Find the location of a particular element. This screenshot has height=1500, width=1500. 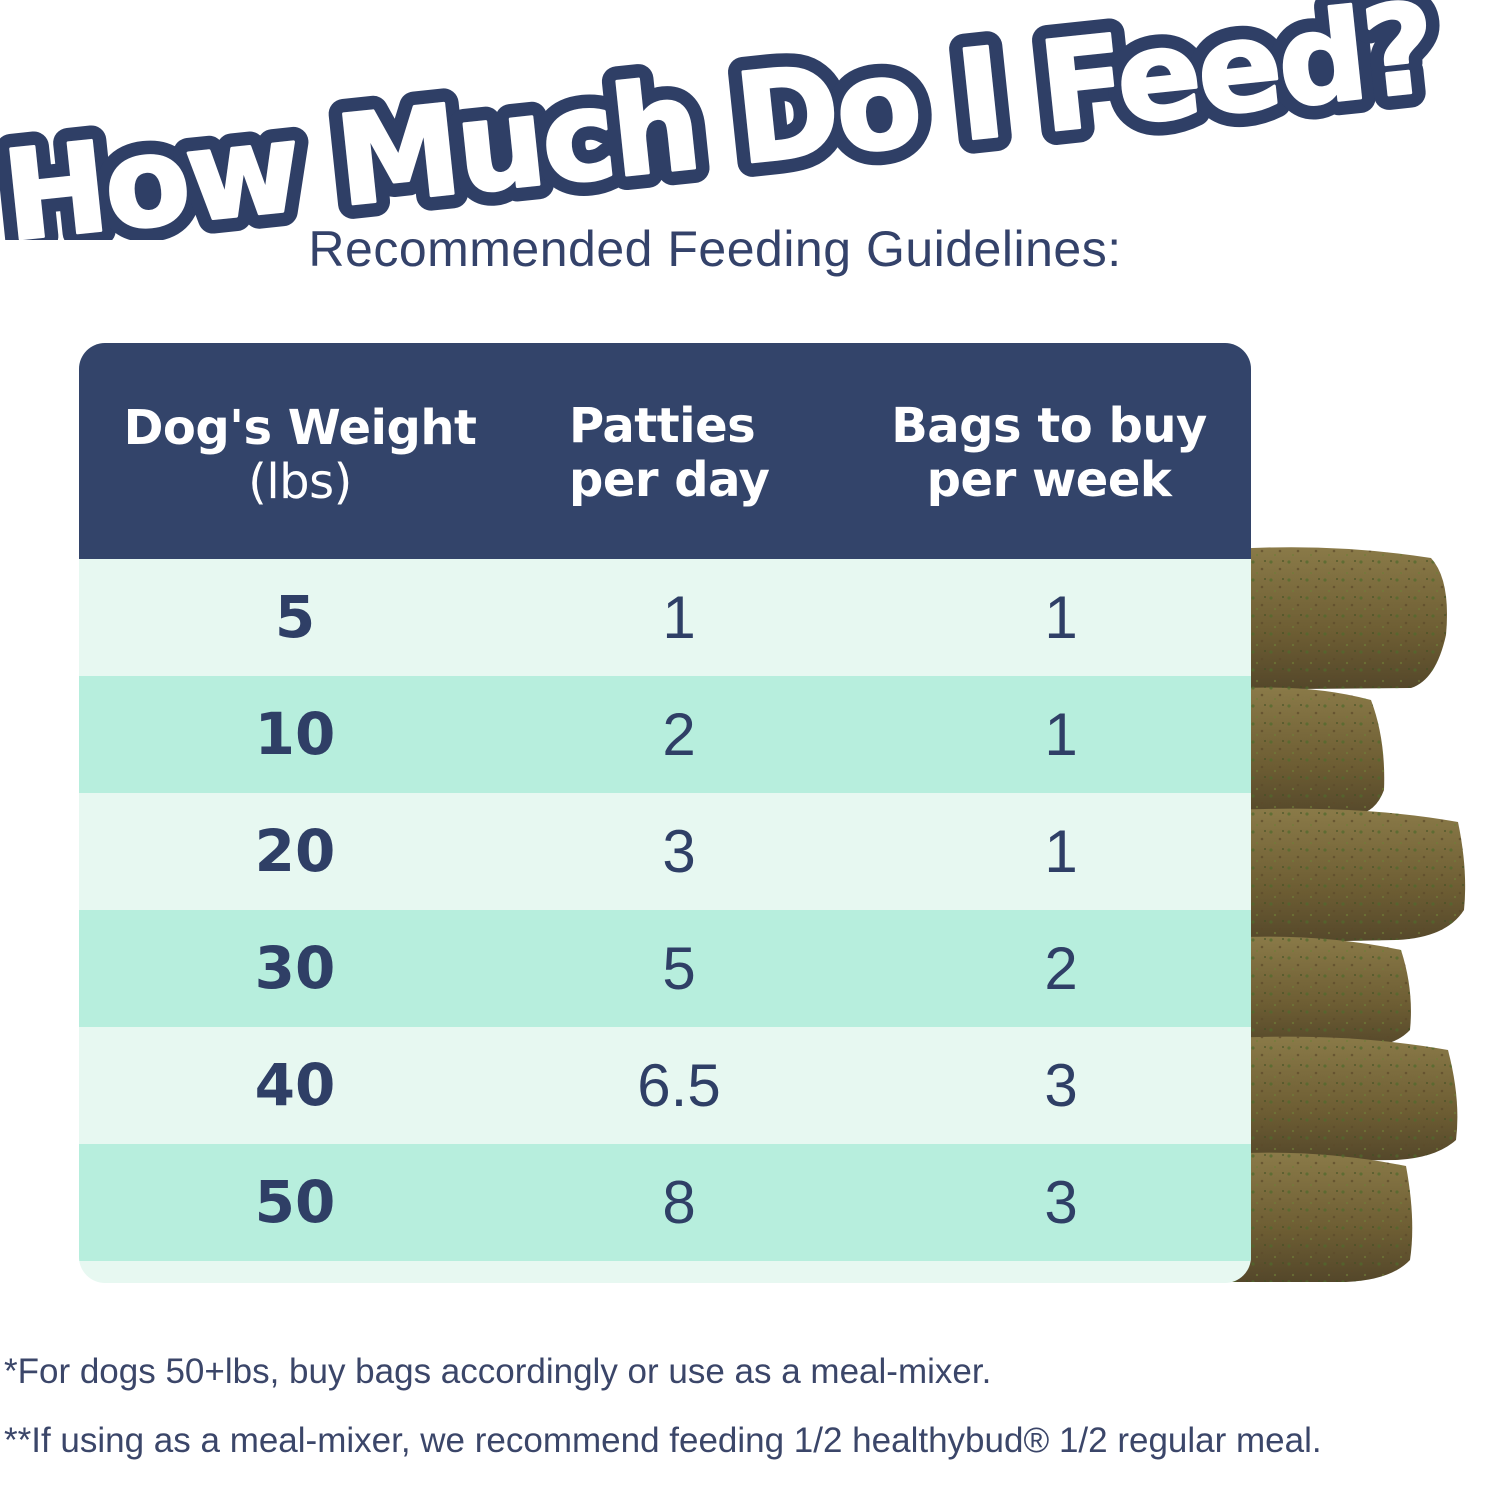

table-row: 5 1 1 is located at coordinates (665, 617).